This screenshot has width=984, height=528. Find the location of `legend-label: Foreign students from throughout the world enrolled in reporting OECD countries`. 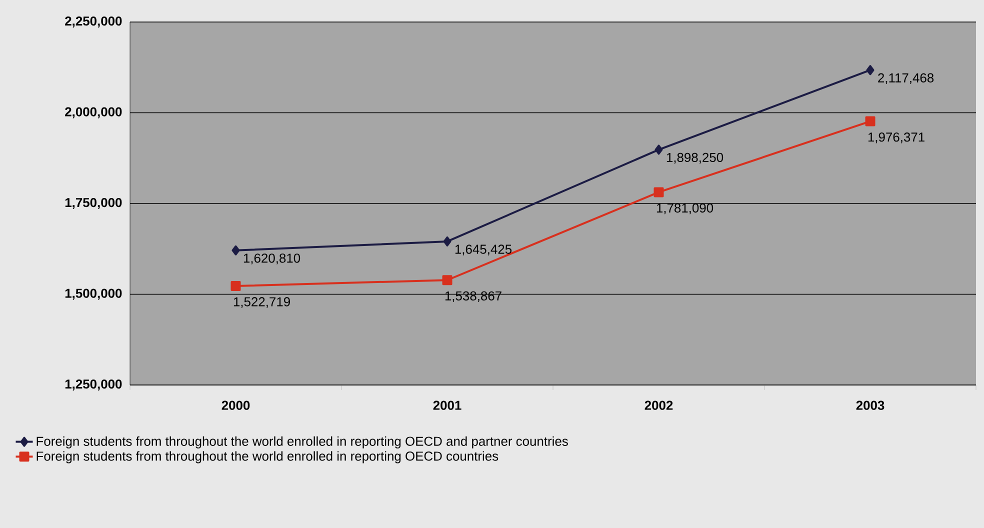

legend-label: Foreign students from throughout the world enrolled in reporting OECD countries is located at coordinates (267, 457).